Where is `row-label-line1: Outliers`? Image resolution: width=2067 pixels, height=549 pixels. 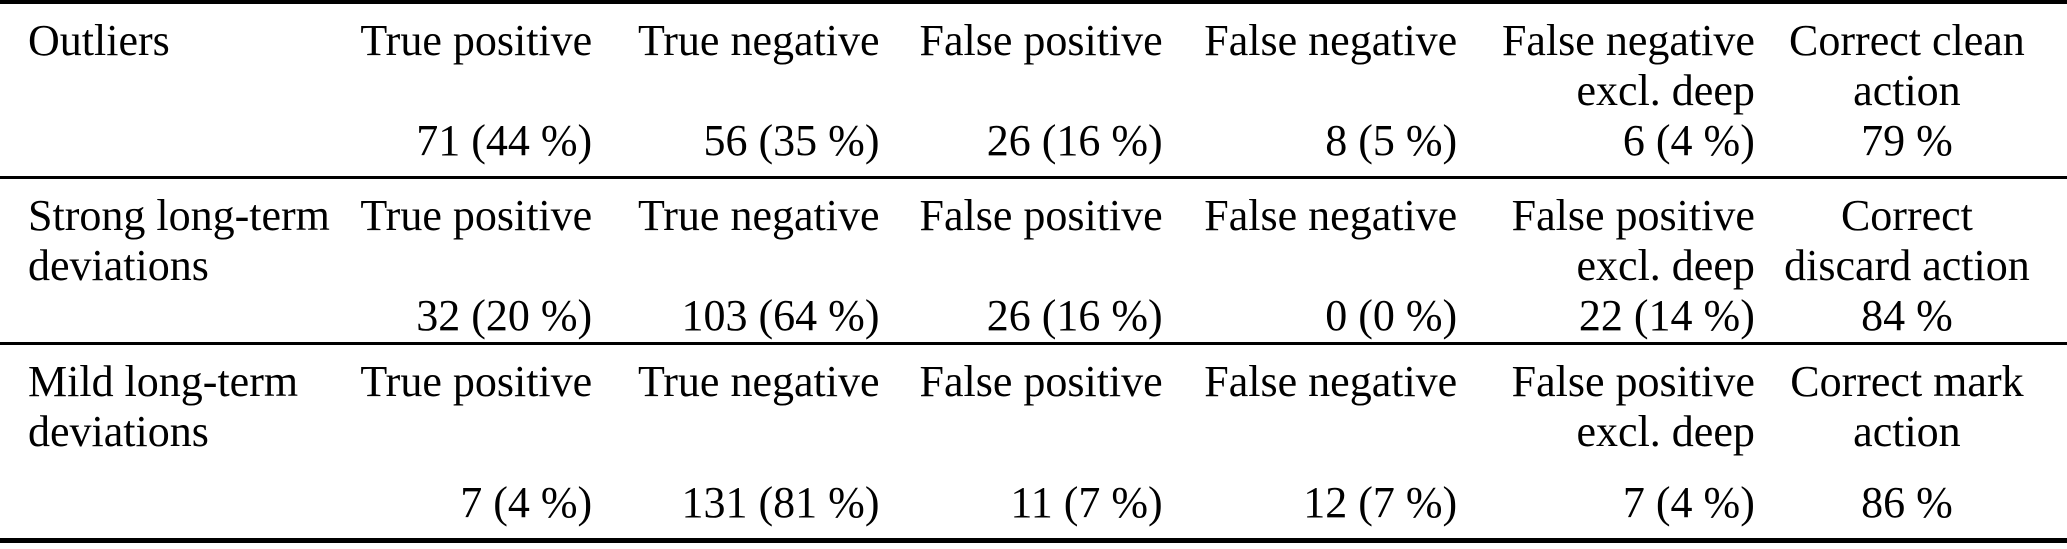
row-label-line1: Outliers is located at coordinates (99, 40).